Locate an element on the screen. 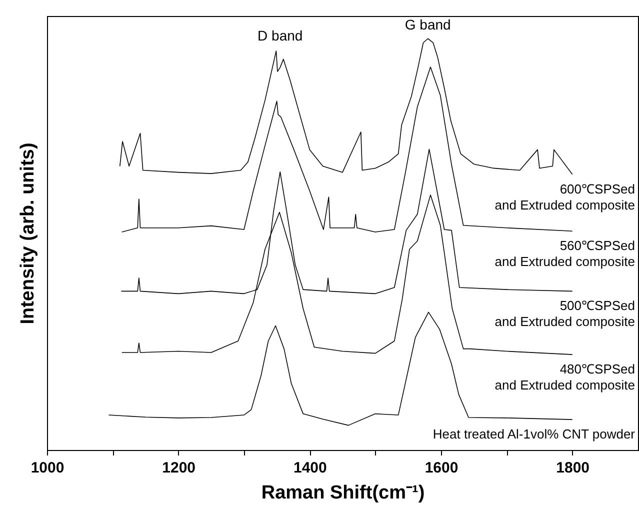  x-tick-label: 1000 is located at coordinates (47, 468).